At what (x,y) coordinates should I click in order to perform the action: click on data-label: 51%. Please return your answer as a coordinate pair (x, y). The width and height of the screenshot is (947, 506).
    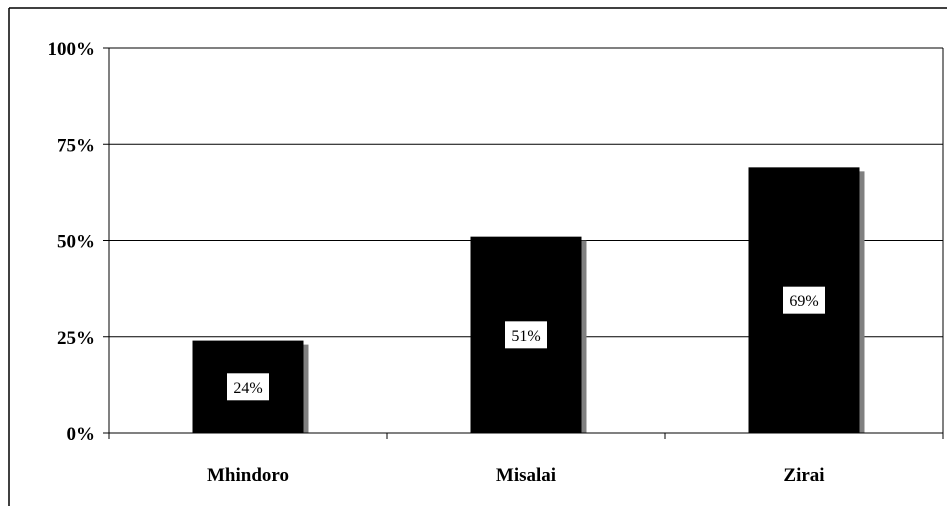
    Looking at the image, I should click on (525, 336).